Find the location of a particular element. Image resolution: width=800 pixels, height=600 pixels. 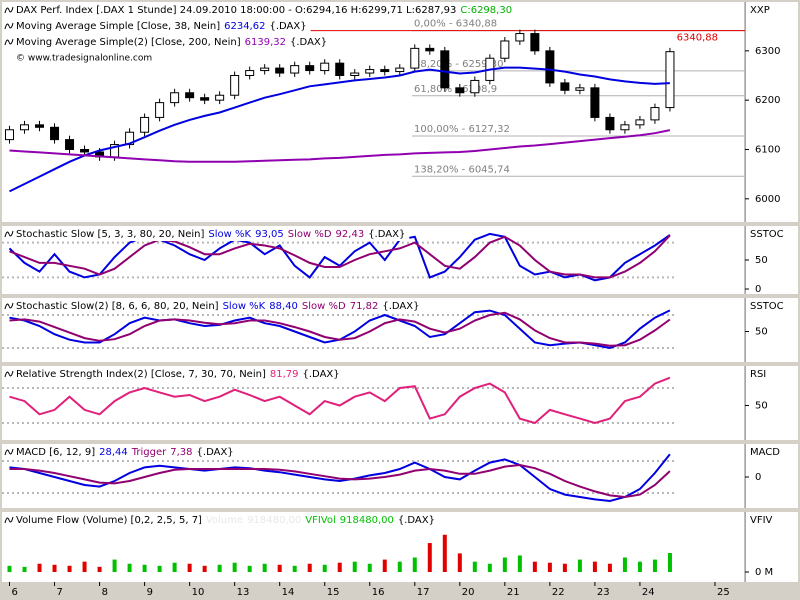

x-tick-label: 14 is located at coordinates (288, 592).